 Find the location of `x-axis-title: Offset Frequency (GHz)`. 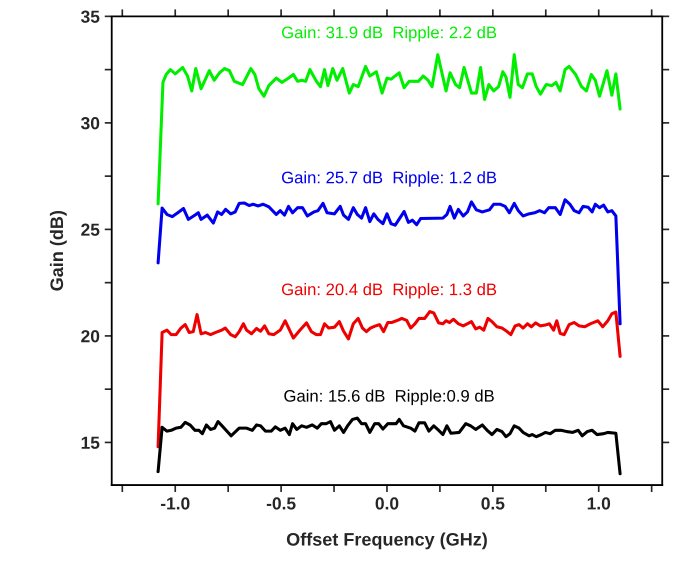

x-axis-title: Offset Frequency (GHz) is located at coordinates (386, 541).